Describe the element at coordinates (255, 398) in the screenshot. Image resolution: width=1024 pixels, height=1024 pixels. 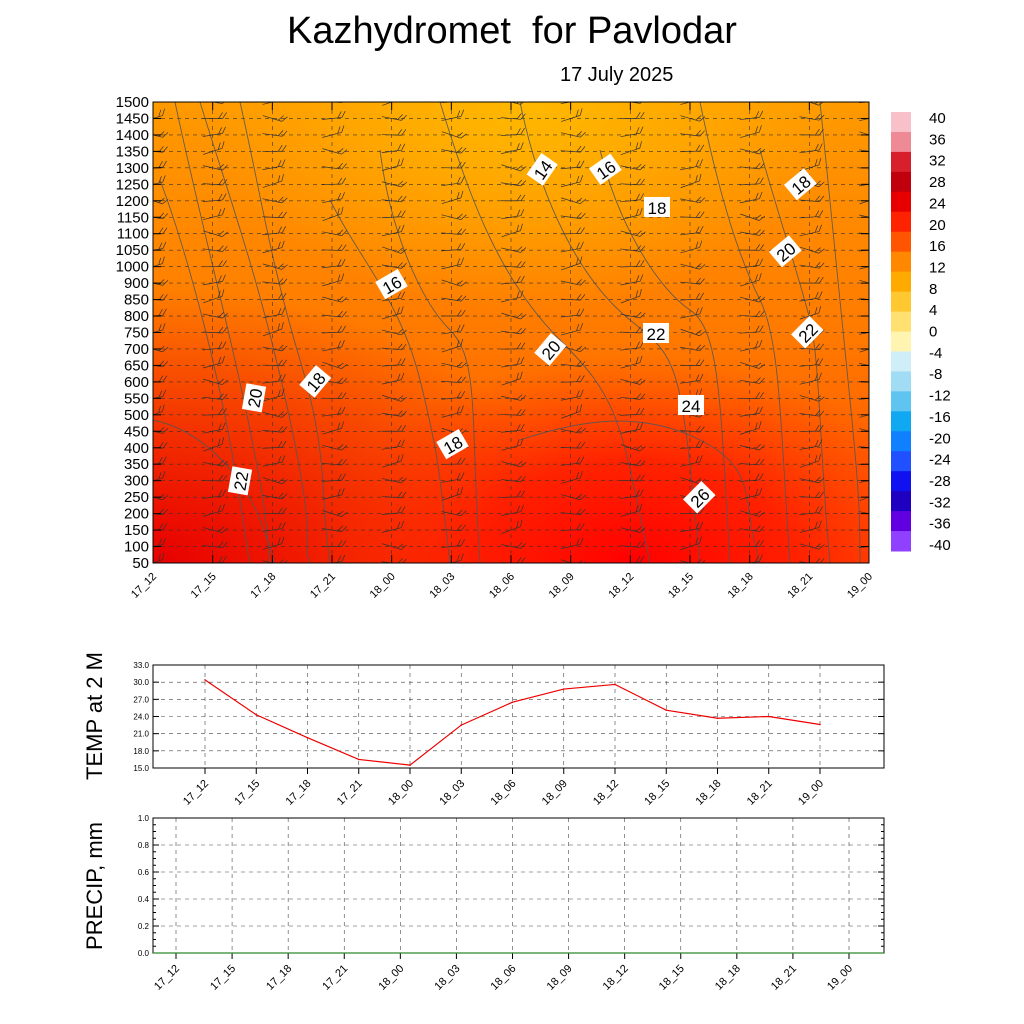
I see `contour-label-text: 20` at that location.